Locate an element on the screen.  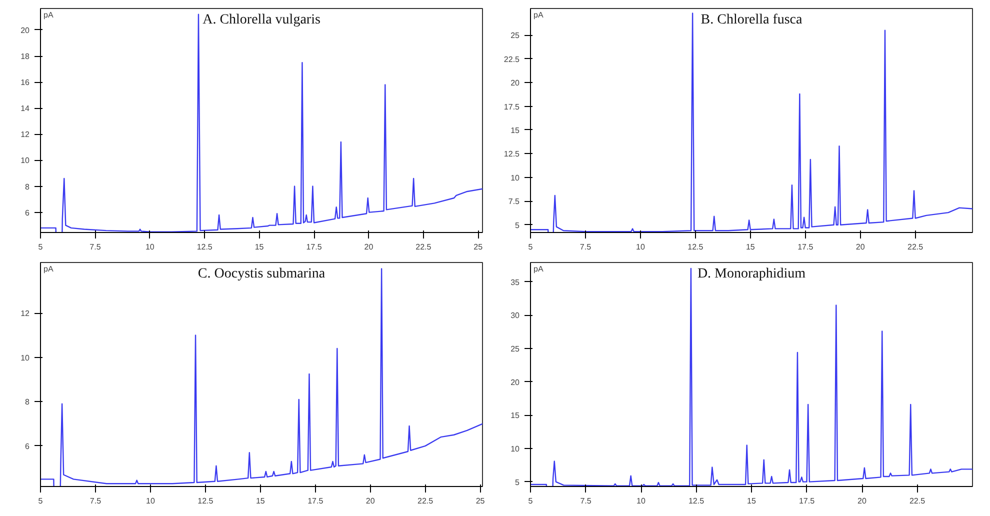
chart-title: C. Oocystis submarina is located at coordinates (262, 274).